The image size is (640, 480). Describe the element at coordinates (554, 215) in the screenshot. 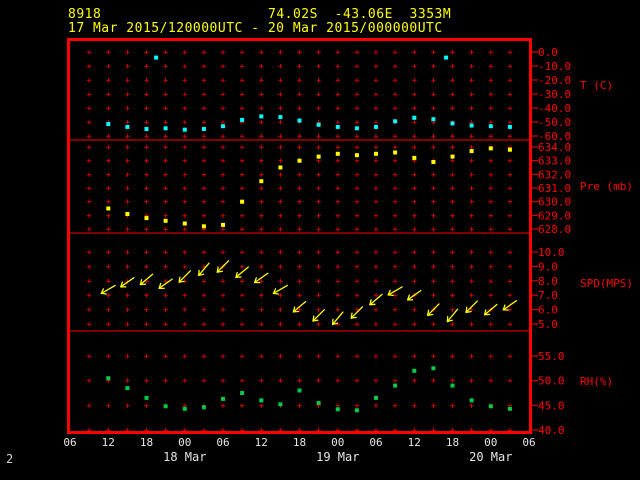

I see `y-axis-tick-label: 629.0` at that location.